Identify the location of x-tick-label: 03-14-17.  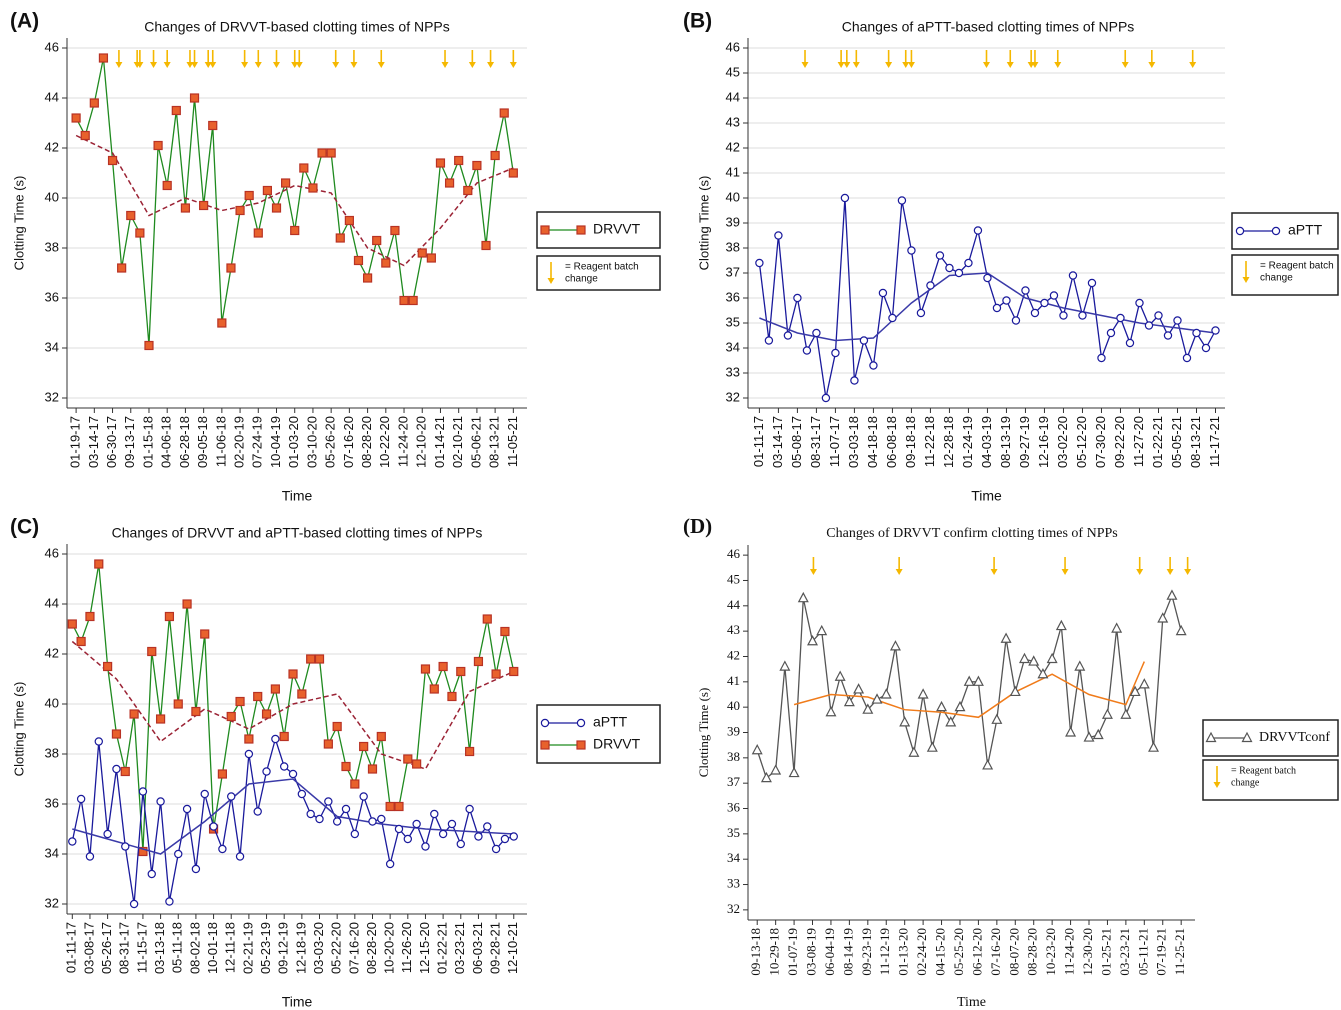
(777, 442).